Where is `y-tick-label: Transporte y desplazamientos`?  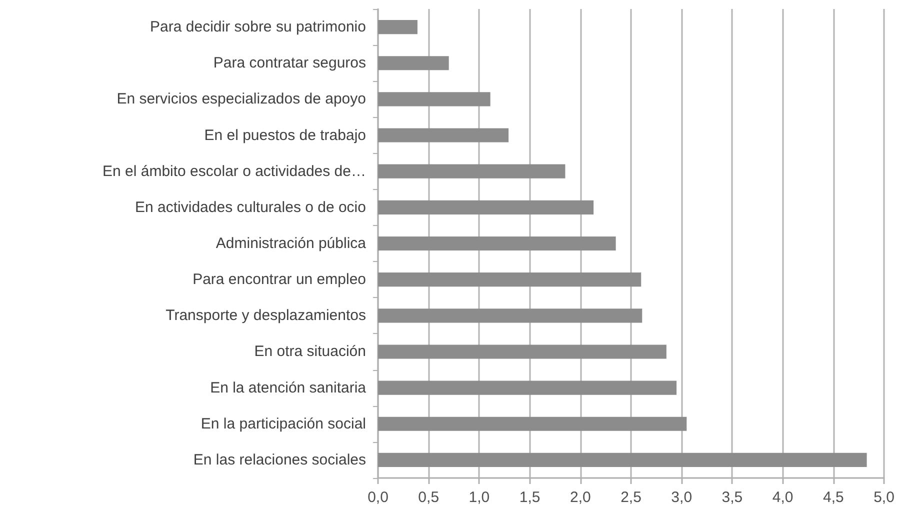 y-tick-label: Transporte y desplazamientos is located at coordinates (266, 315).